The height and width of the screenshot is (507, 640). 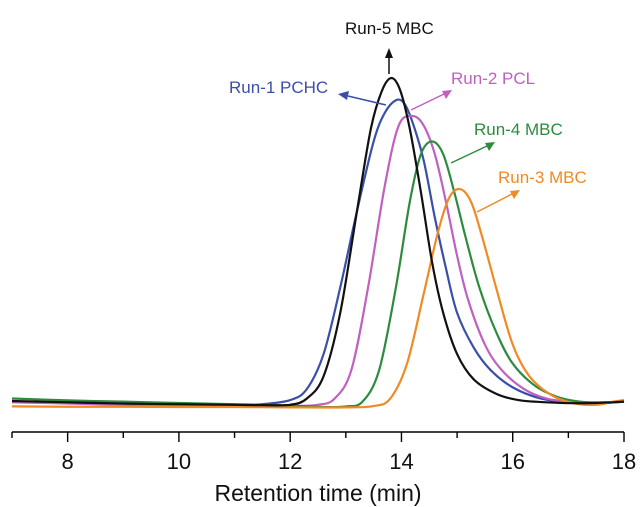 What do you see at coordinates (469, 154) in the screenshot?
I see `arrow-run-4-mbc` at bounding box center [469, 154].